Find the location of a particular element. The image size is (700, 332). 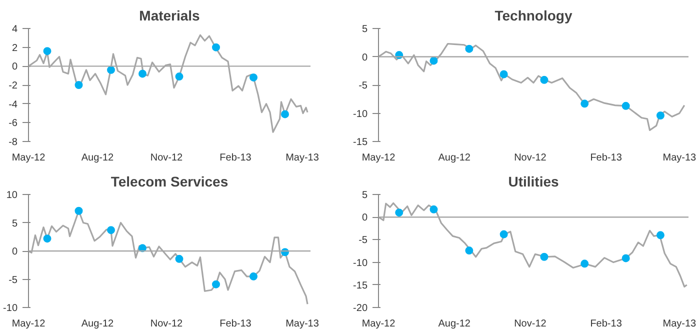

y-tick-label: 4 is located at coordinates (15, 29).